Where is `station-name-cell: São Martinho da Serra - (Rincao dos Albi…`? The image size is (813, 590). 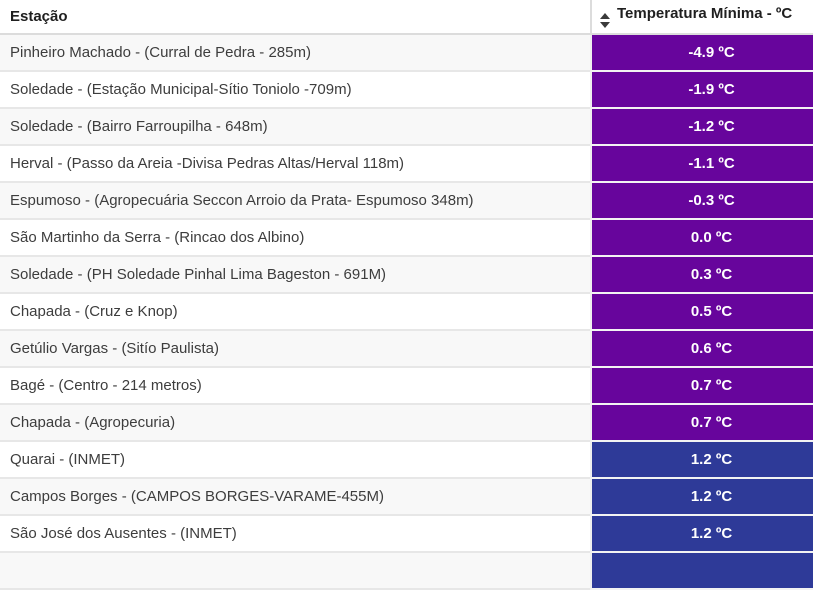
station-name-cell: São Martinho da Serra - (Rincao dos Albi… is located at coordinates (295, 238).